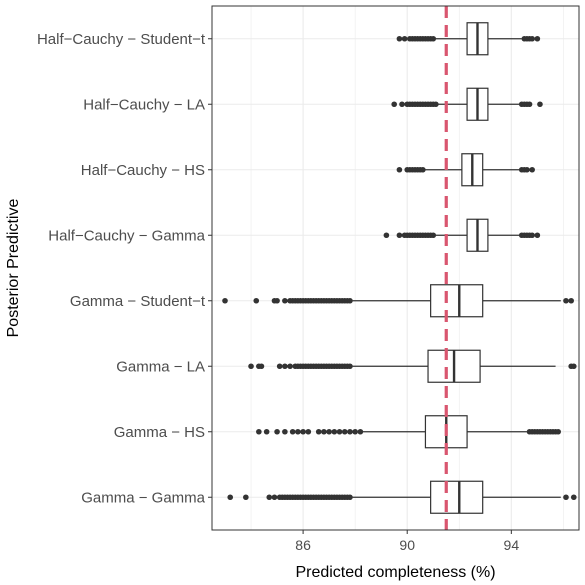 The image size is (585, 585). I want to click on x-tick-label: 94, so click(512, 545).